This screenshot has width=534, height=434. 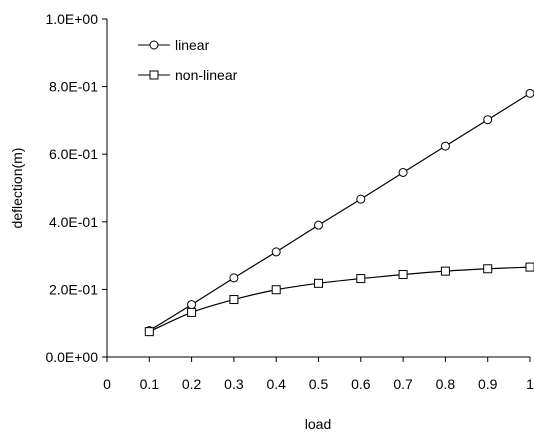 I want to click on x-tick-label: 1, so click(x=530, y=384).